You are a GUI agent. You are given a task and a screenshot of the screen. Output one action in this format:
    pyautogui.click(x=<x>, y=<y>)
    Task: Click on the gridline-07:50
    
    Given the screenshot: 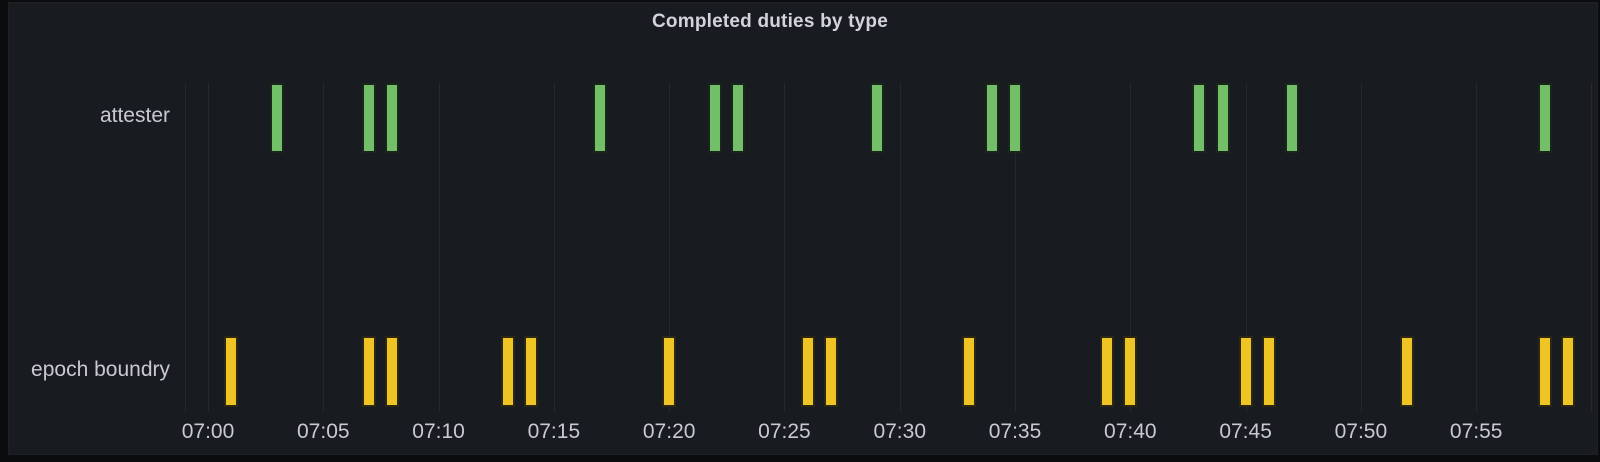 What is the action you would take?
    pyautogui.click(x=1361, y=247)
    